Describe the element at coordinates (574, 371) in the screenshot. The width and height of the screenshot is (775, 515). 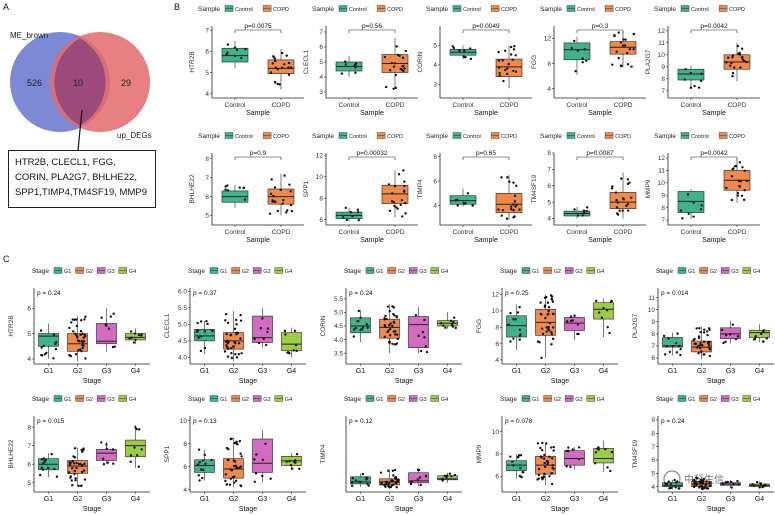
I see `x-tick-label-g3: G3` at that location.